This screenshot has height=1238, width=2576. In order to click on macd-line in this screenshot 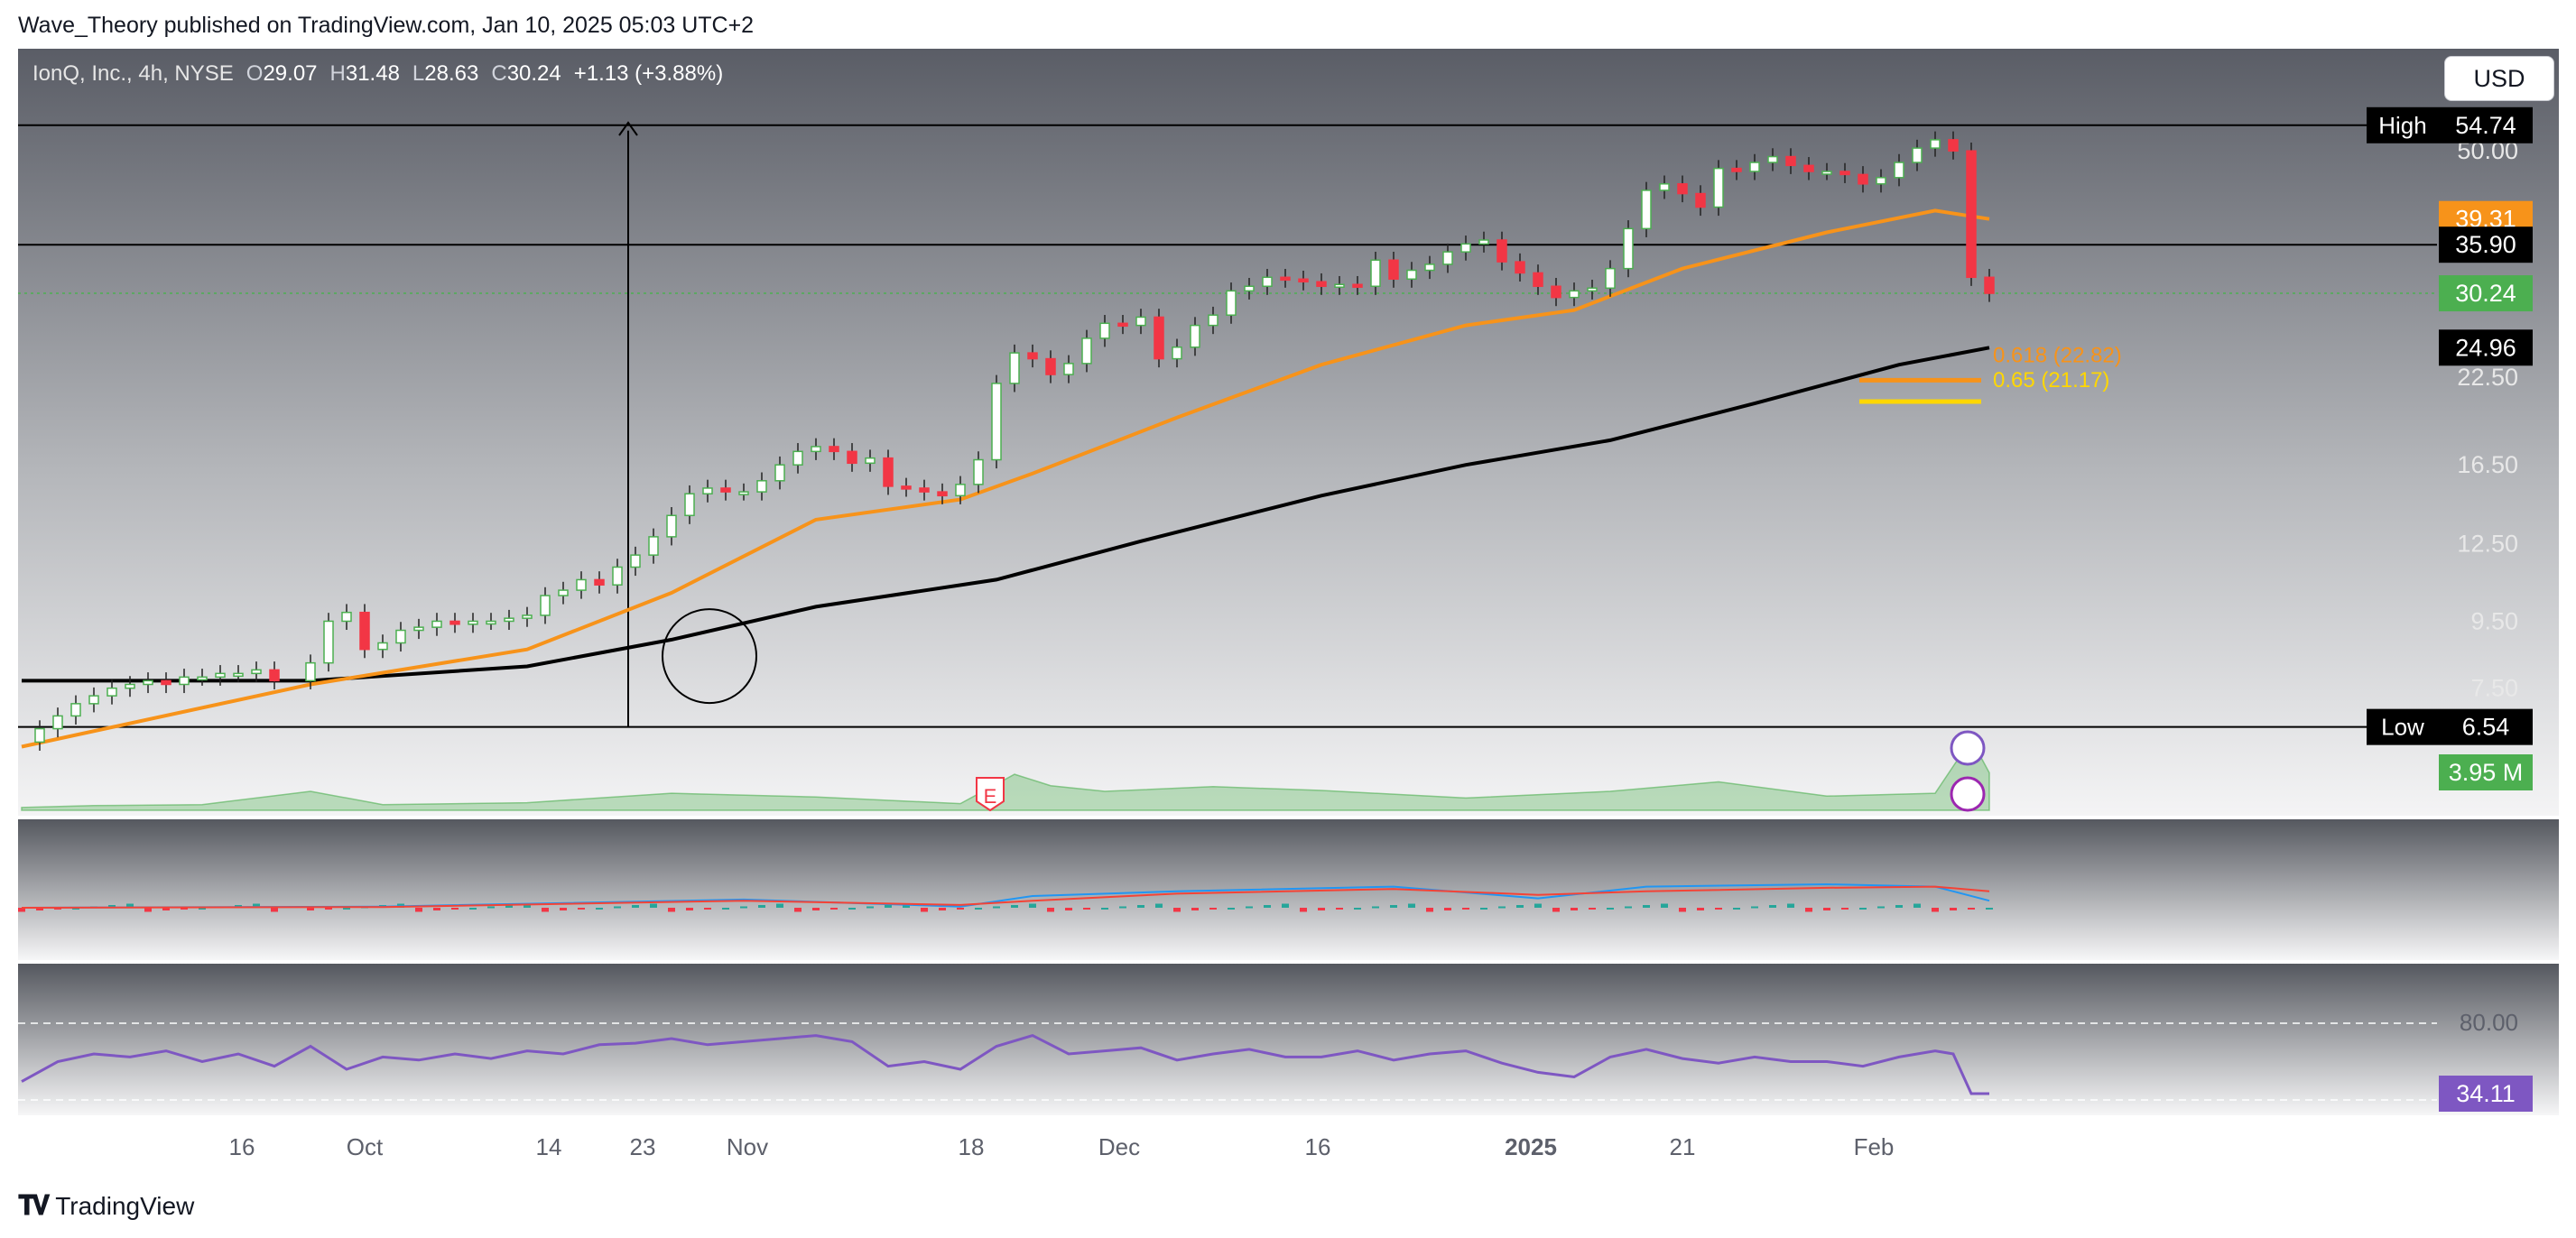, I will do `click(1006, 896)`.